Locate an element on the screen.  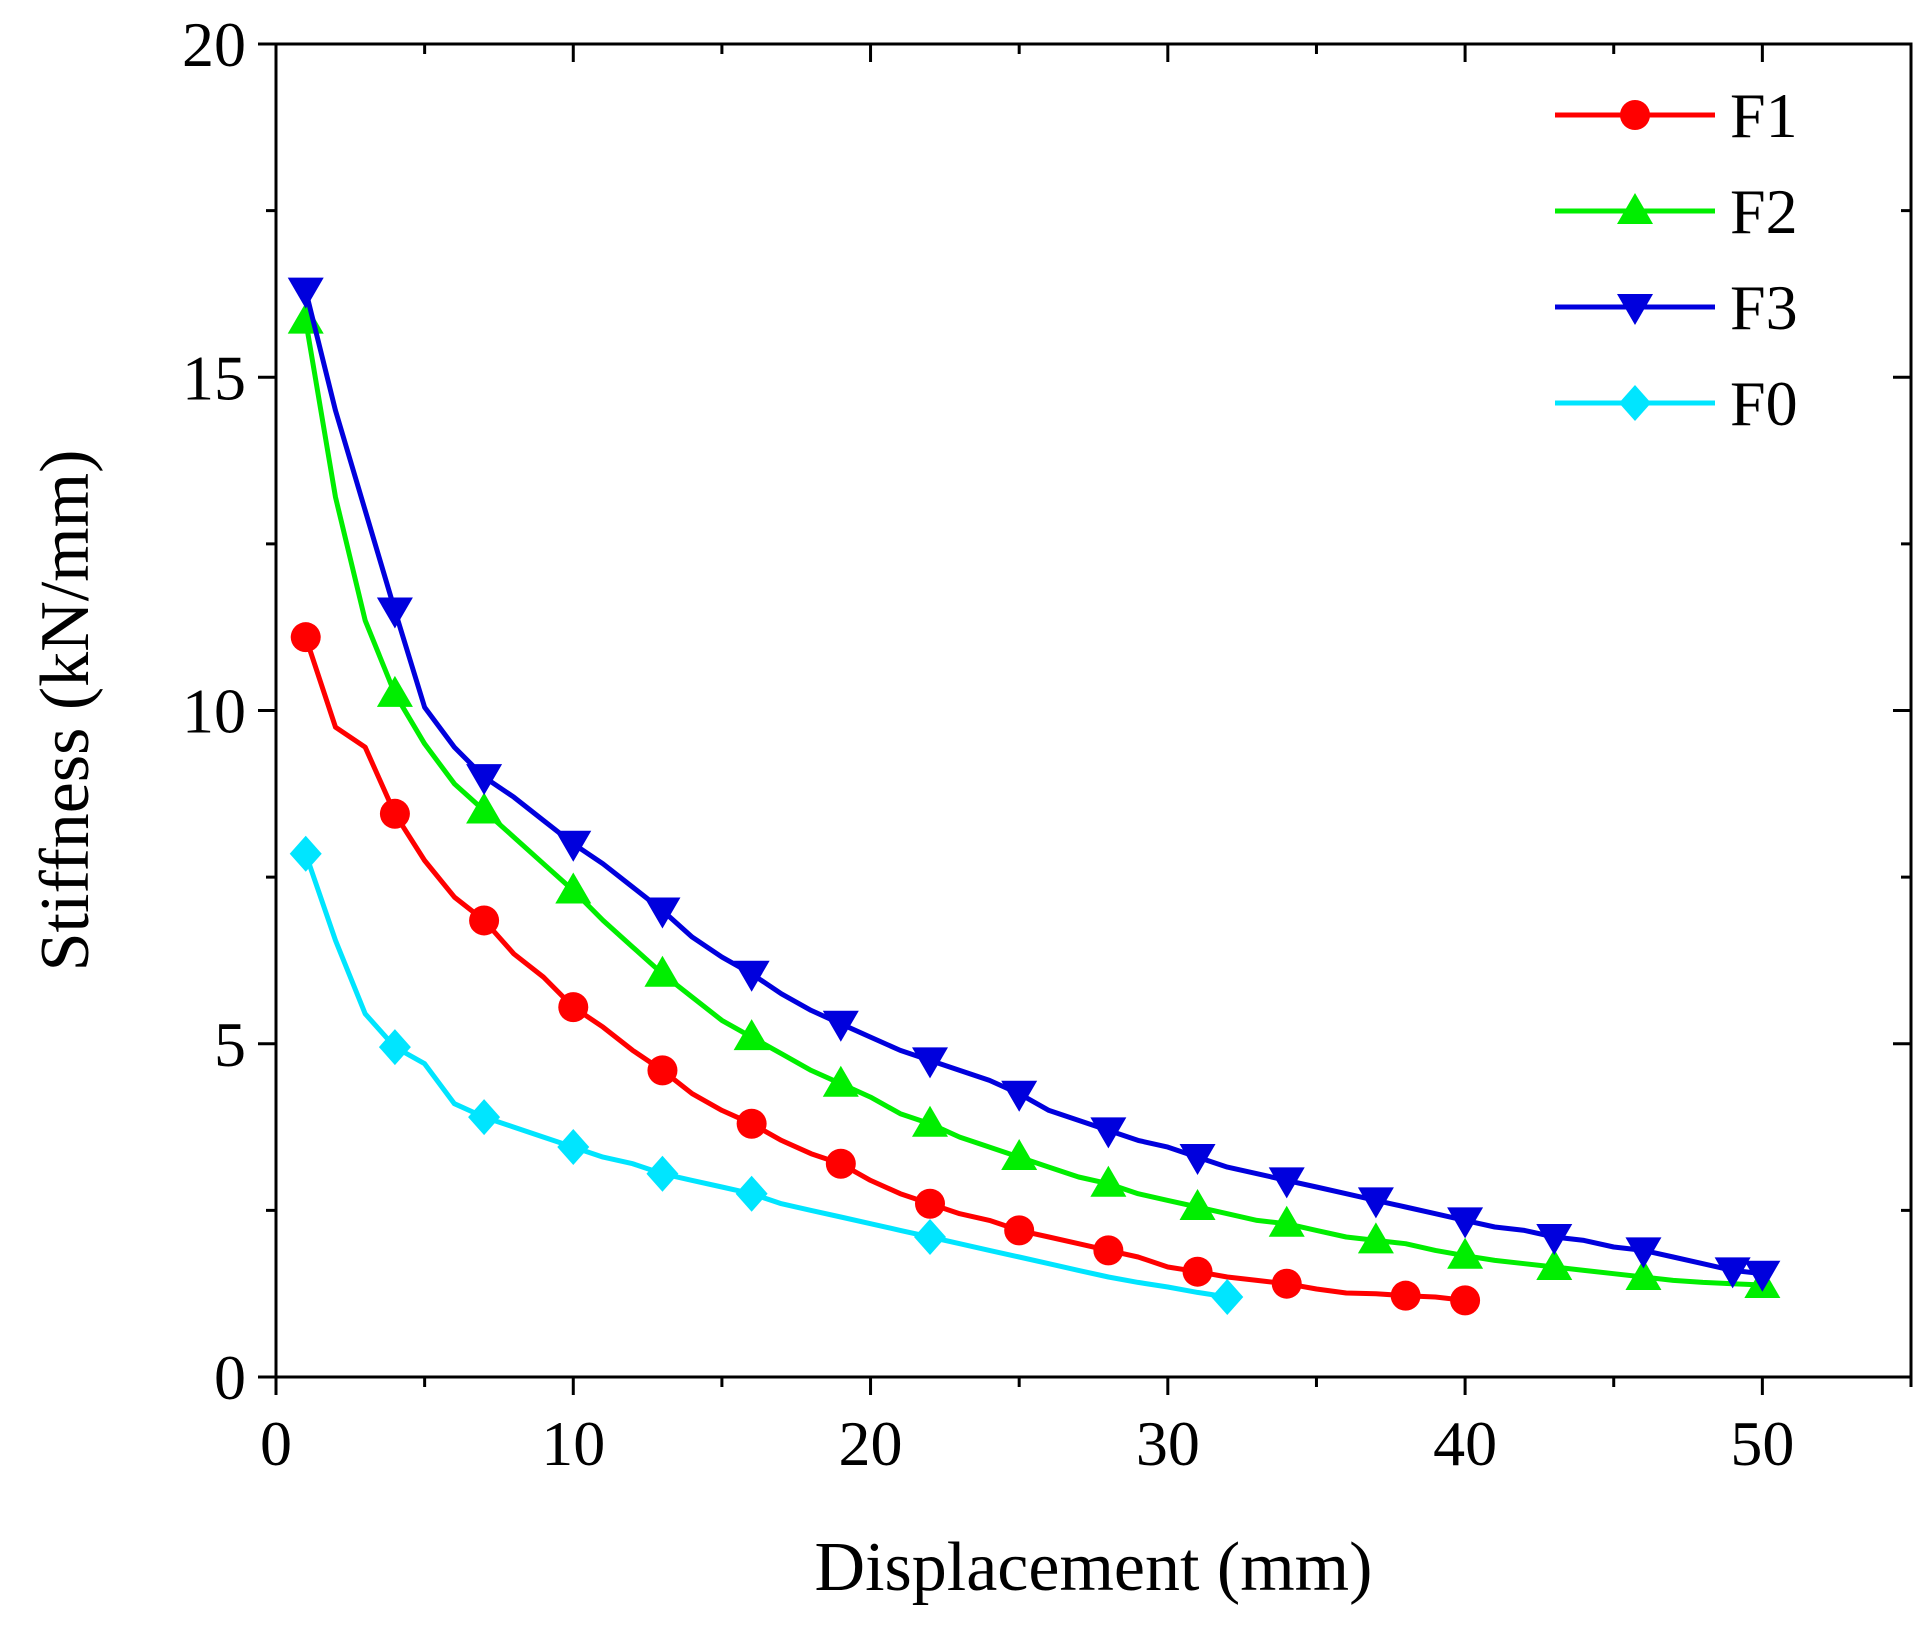
series-f0 is located at coordinates (766, 1075).